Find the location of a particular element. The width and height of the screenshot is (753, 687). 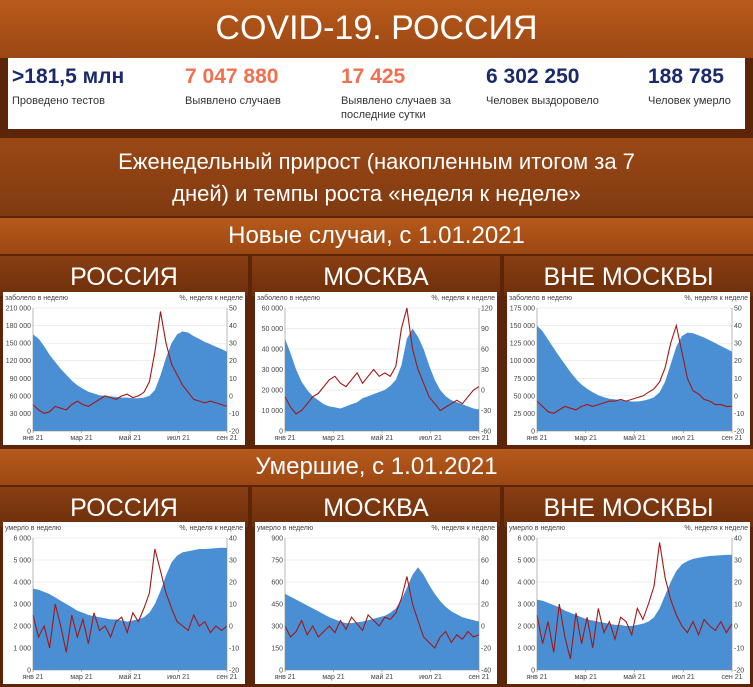

y2-tick-label: -40 is located at coordinates (486, 671).